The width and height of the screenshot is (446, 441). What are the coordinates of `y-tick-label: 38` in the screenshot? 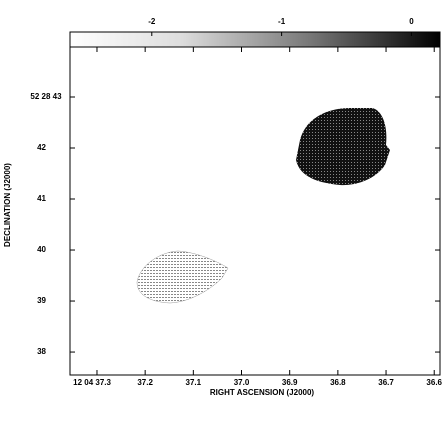 It's located at (41, 351).